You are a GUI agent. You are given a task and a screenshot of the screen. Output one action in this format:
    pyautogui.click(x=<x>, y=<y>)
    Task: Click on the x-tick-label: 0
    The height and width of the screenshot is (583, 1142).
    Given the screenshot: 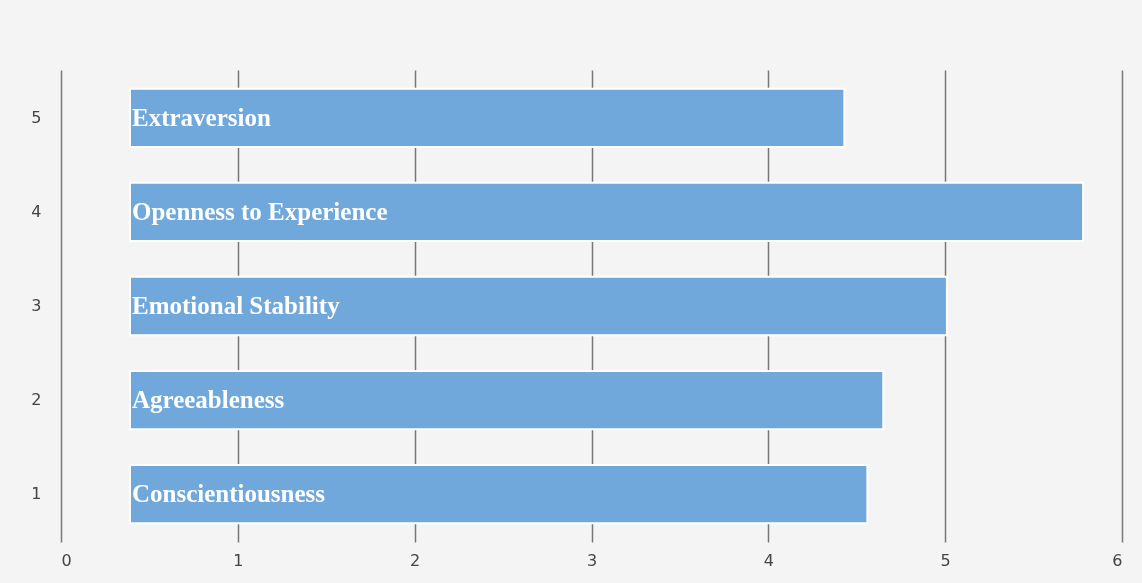 What is the action you would take?
    pyautogui.click(x=66, y=560)
    